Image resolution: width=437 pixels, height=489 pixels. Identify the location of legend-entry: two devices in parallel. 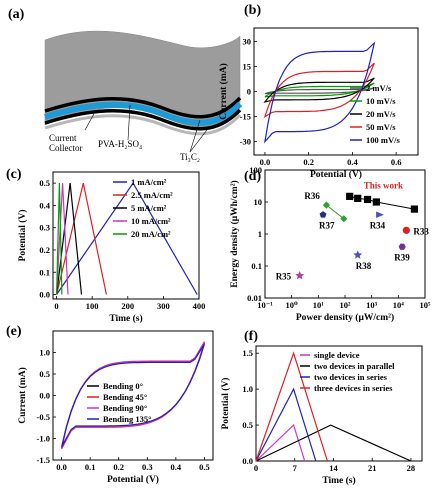
(354, 366).